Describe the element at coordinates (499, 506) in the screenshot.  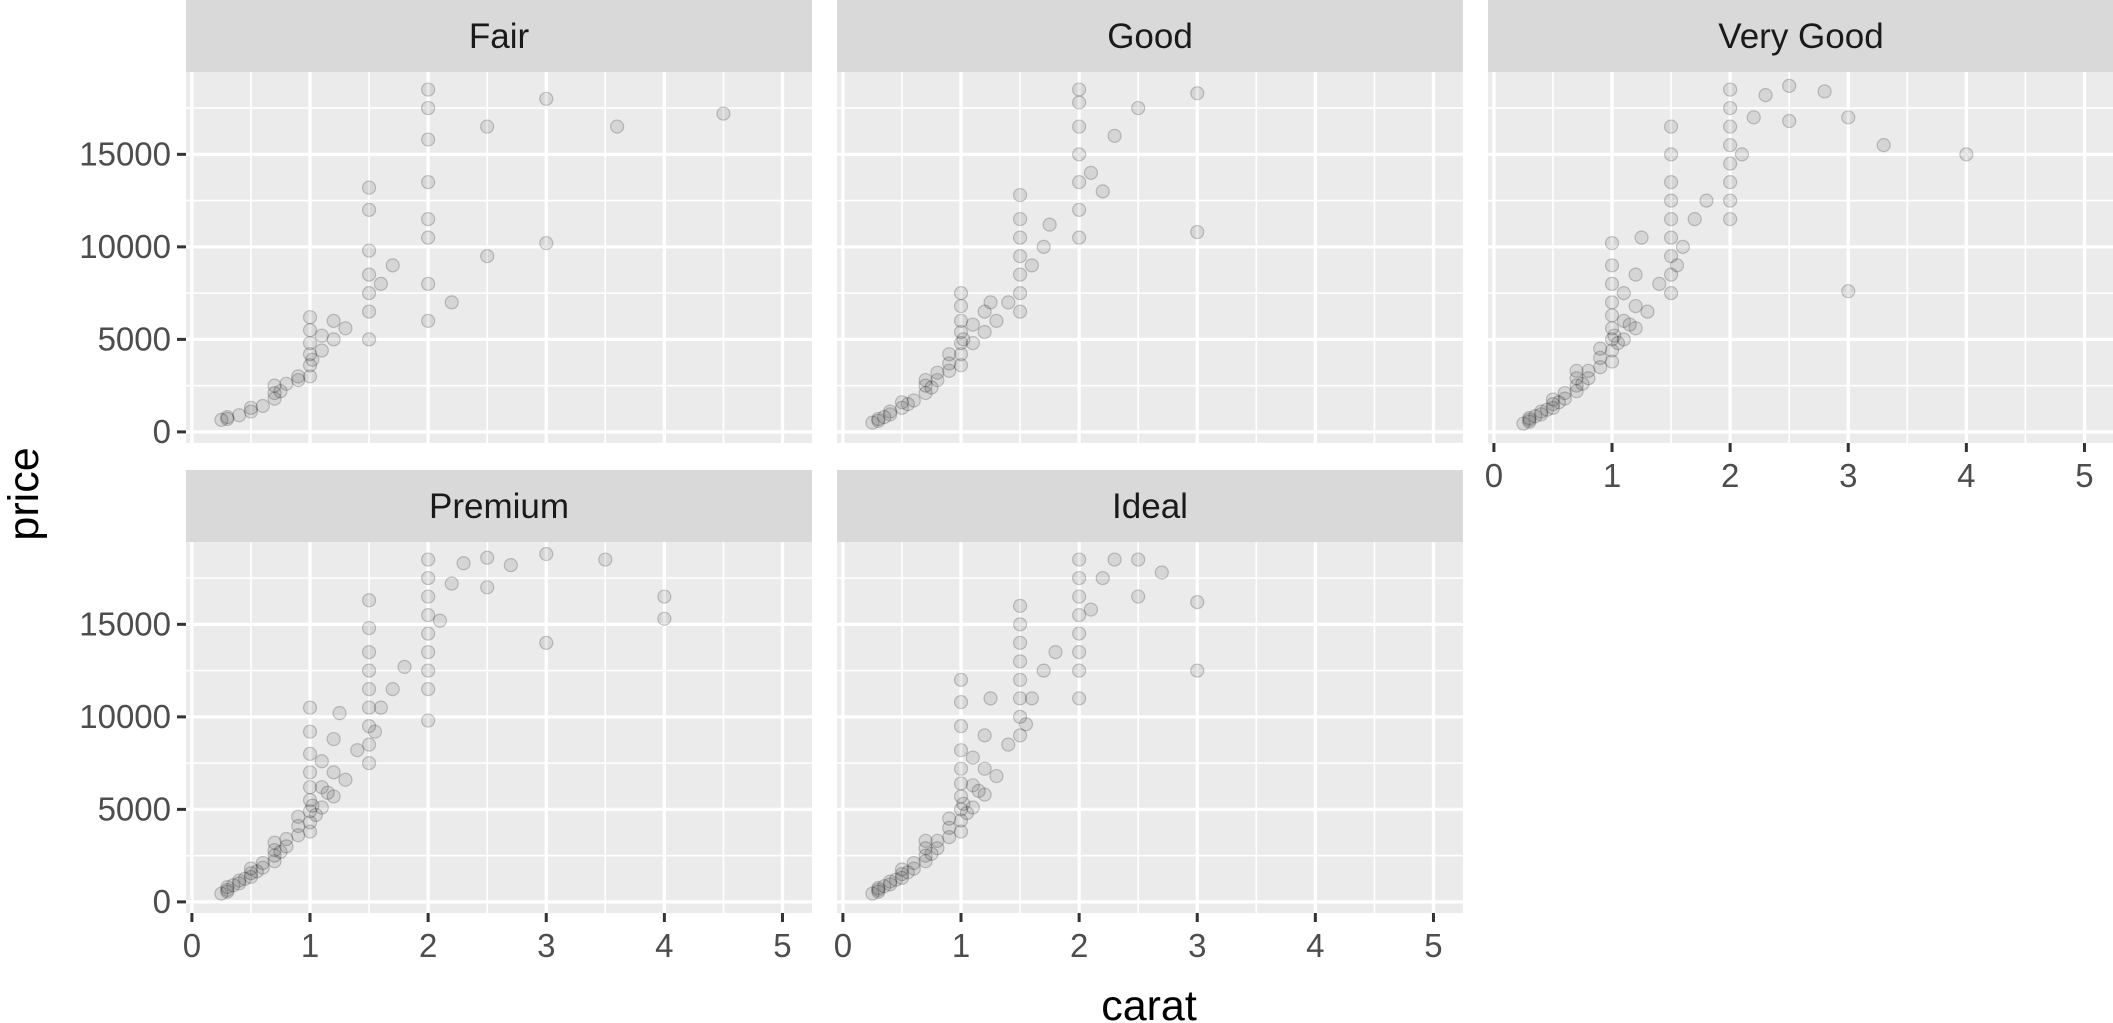
I see `facet-strip-label: Premium` at that location.